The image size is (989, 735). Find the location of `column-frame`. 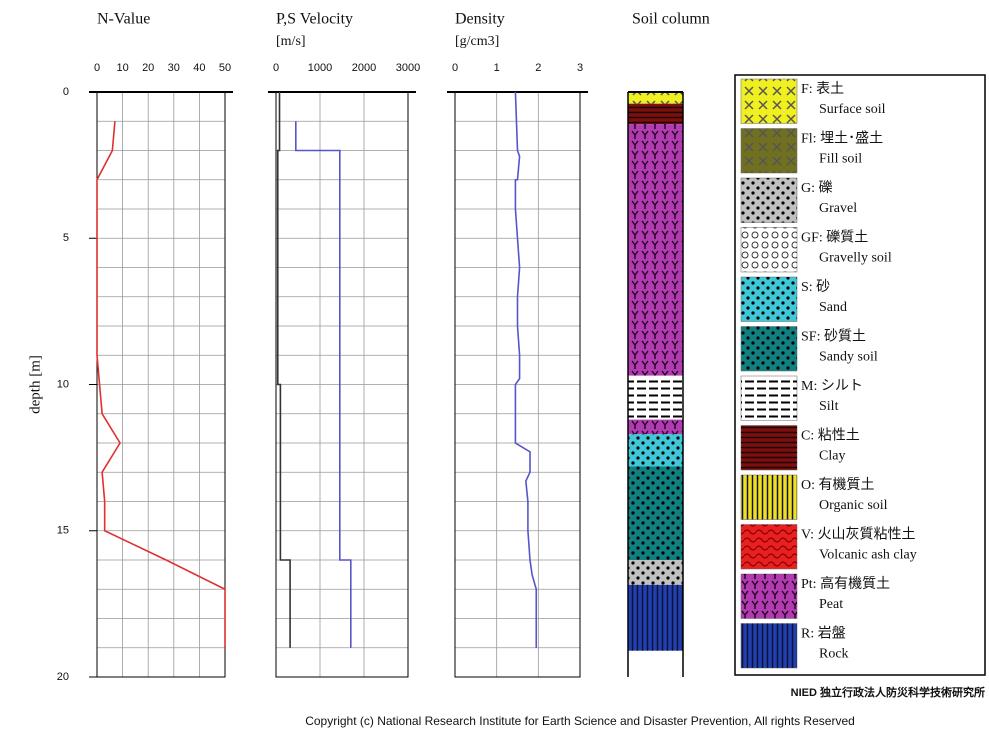

column-frame is located at coordinates (655, 384).